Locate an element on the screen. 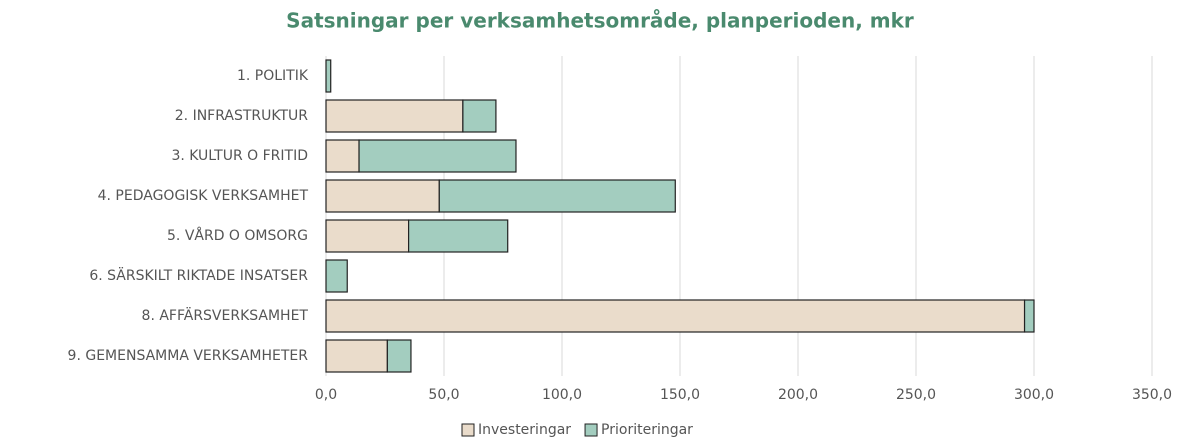 Image resolution: width=1180 pixels, height=441 pixels. legend-label: Prioriteringar is located at coordinates (647, 430).